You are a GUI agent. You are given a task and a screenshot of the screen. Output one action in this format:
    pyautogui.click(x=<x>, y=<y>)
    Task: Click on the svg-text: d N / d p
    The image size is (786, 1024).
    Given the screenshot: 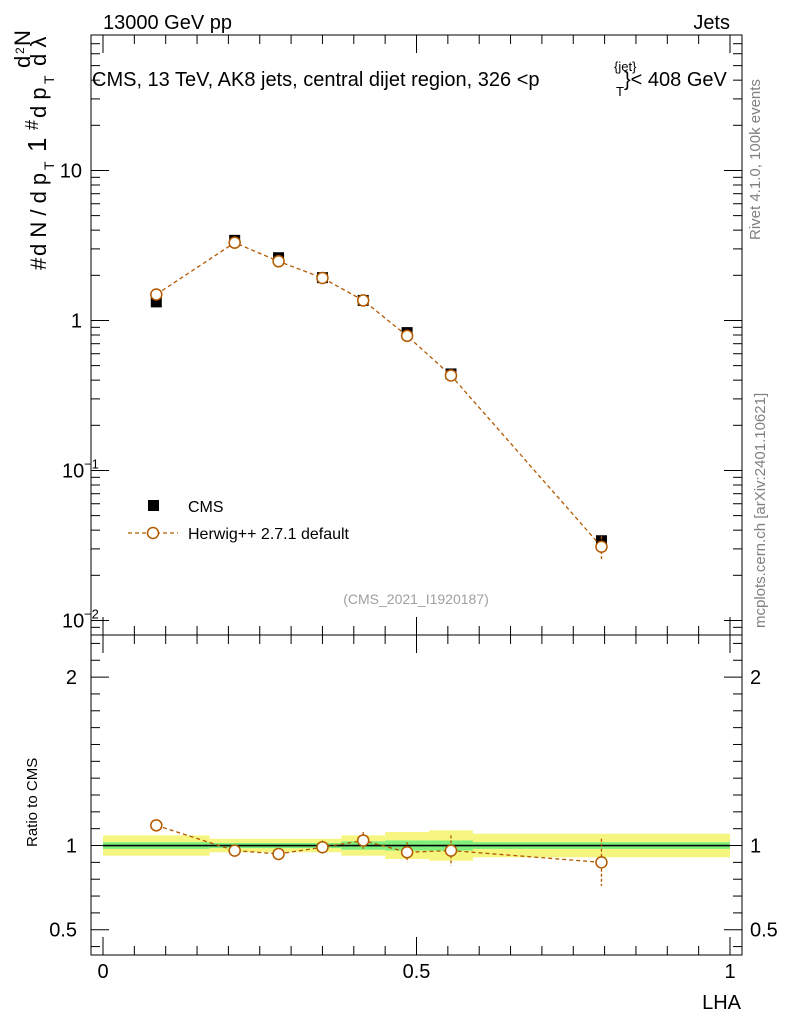 What is the action you would take?
    pyautogui.click(x=38, y=214)
    